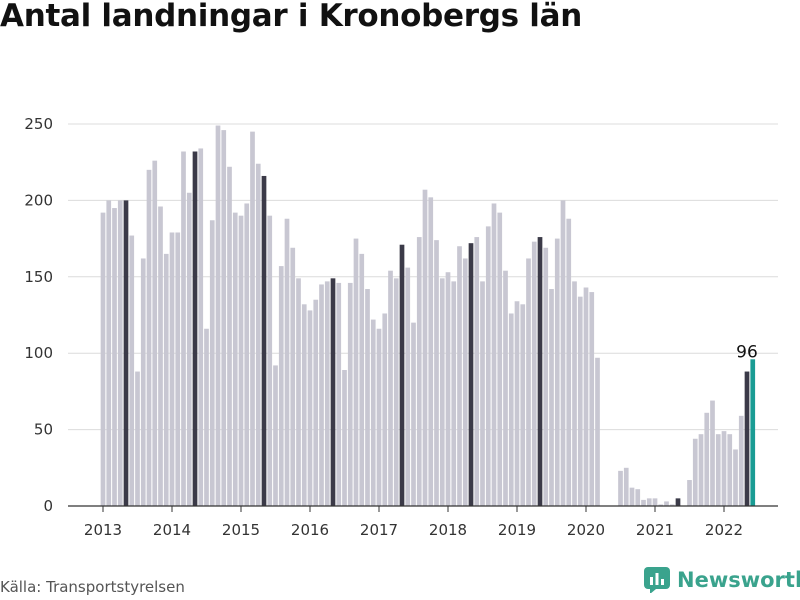 Image resolution: width=800 pixels, height=600 pixels. What do you see at coordinates (172, 530) in the screenshot?
I see `x-tick-label: 2014` at bounding box center [172, 530].